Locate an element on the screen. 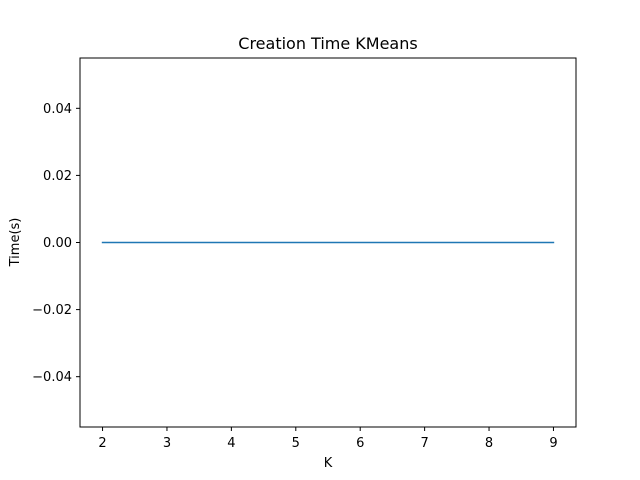  x-tick-label: 8 is located at coordinates (489, 443).